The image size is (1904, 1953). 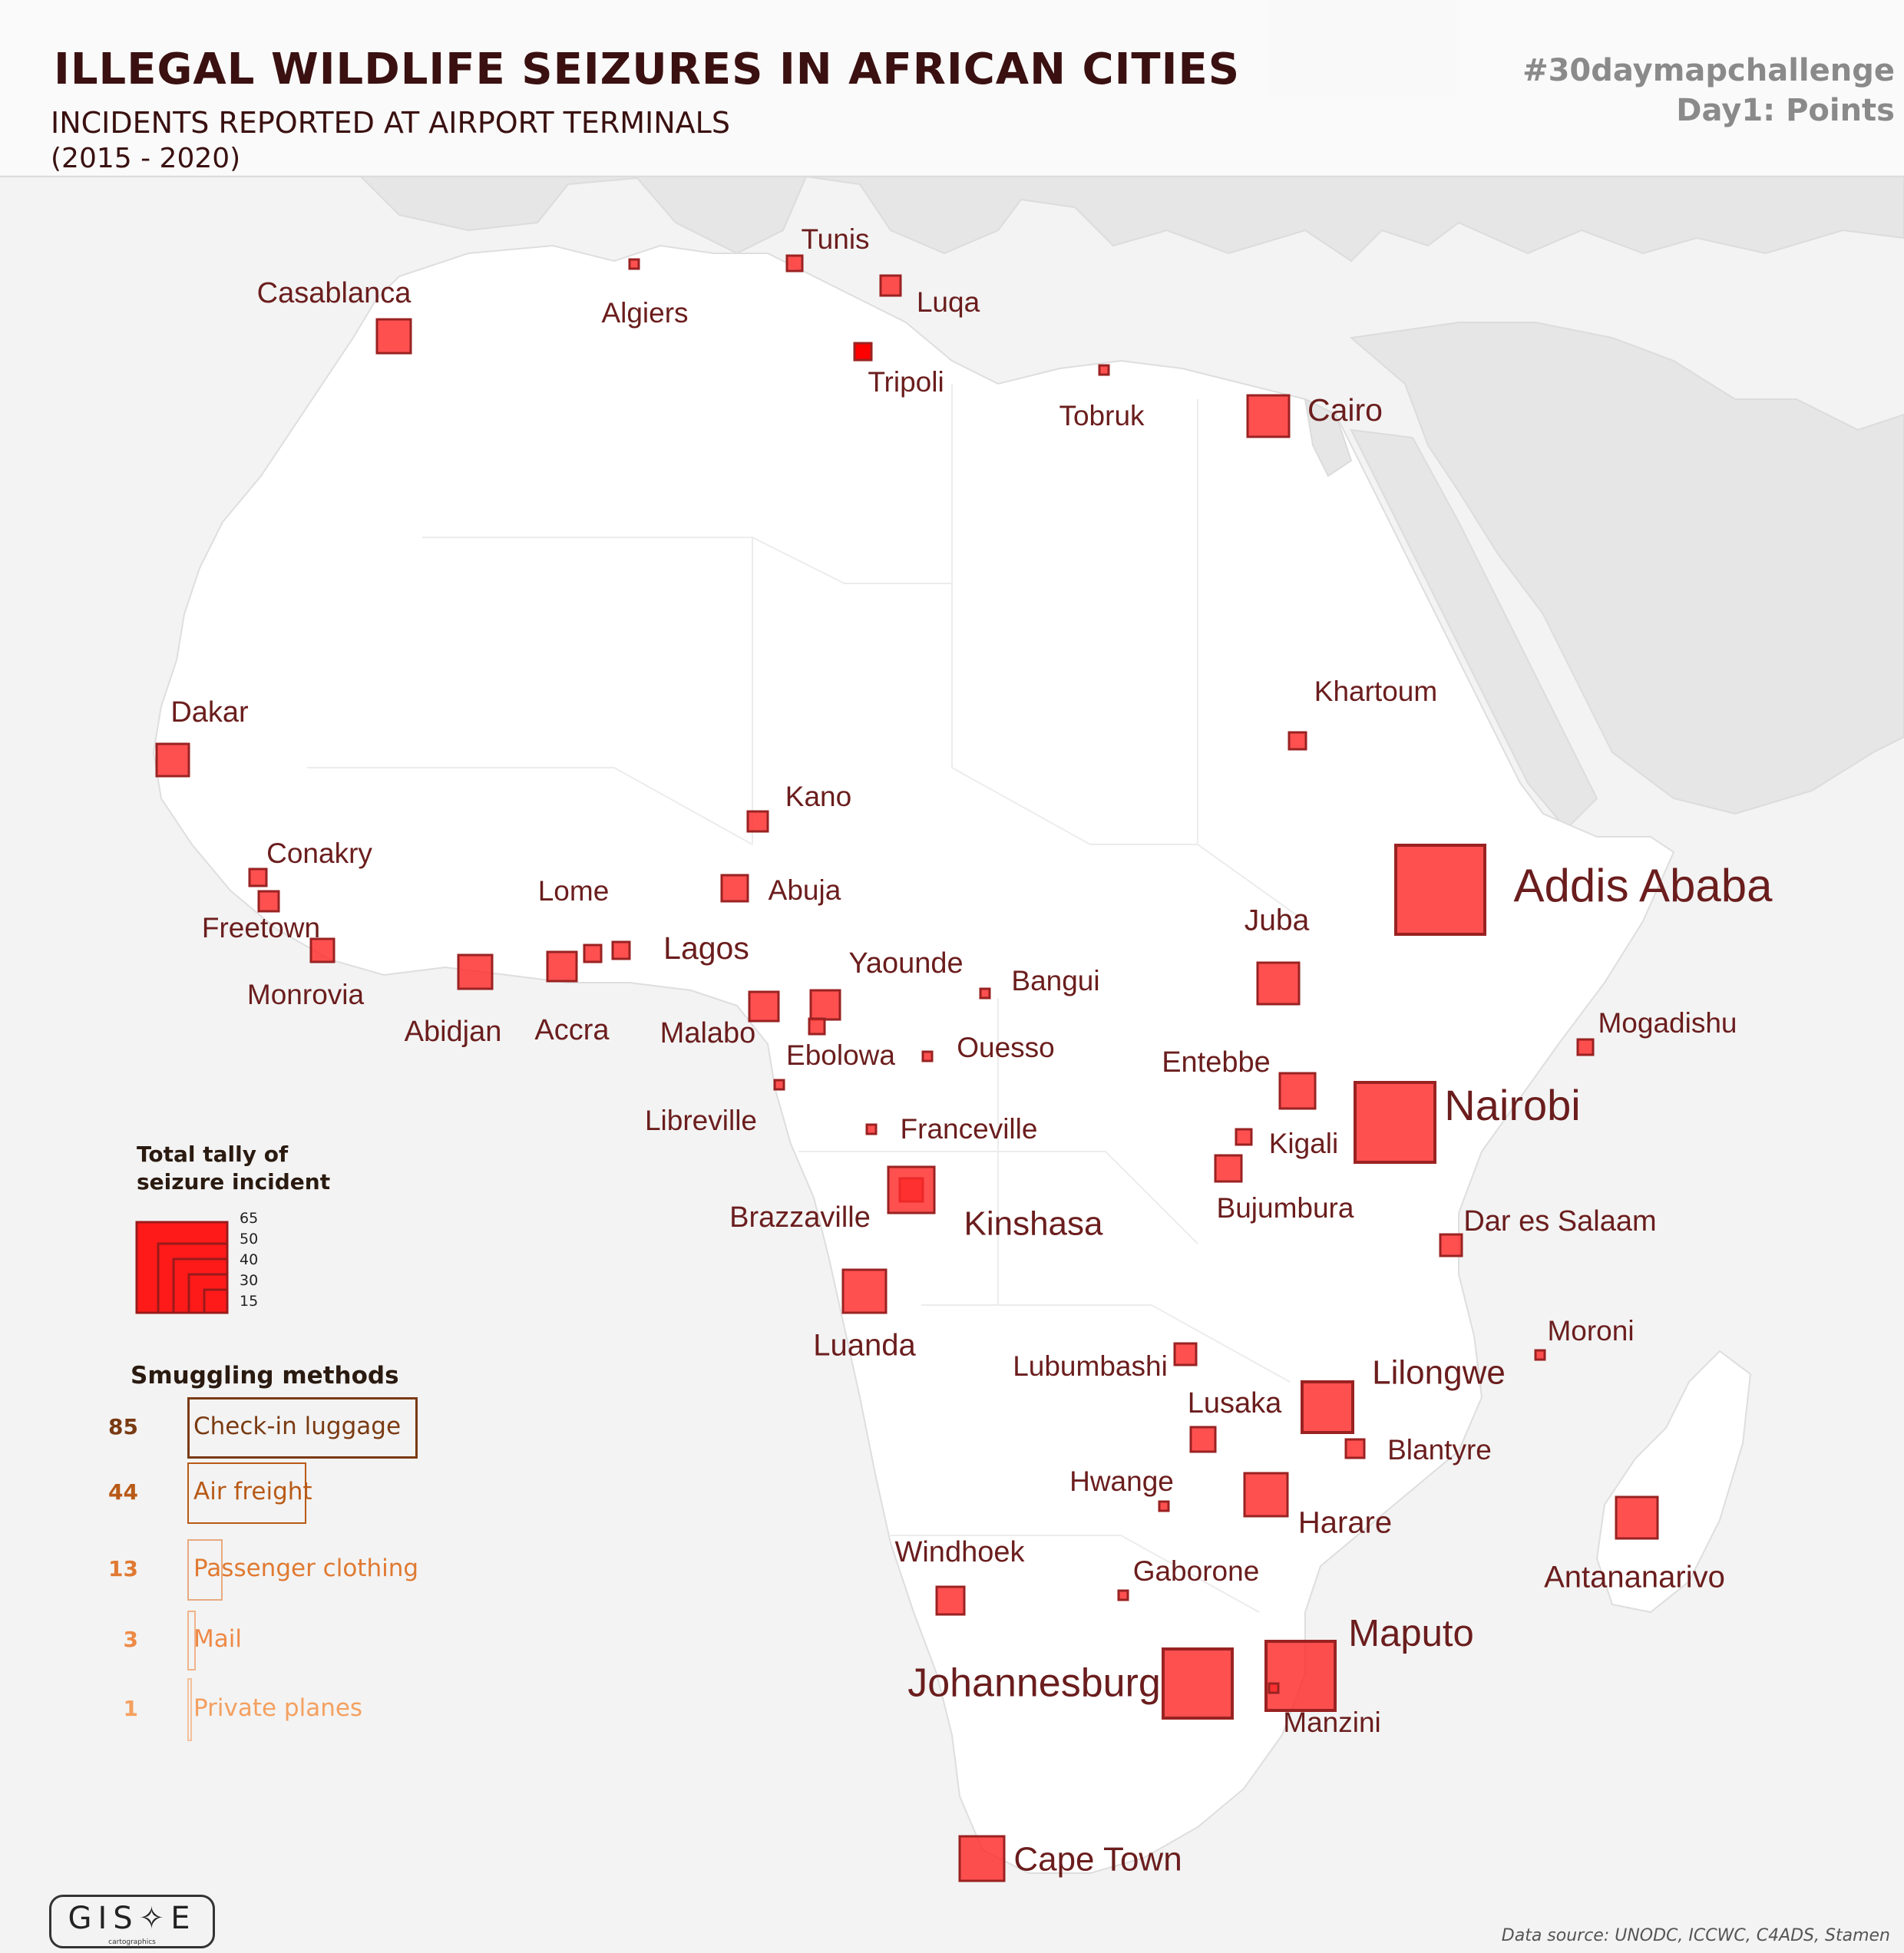 I want to click on seizure-point-ouesso, so click(x=927, y=1056).